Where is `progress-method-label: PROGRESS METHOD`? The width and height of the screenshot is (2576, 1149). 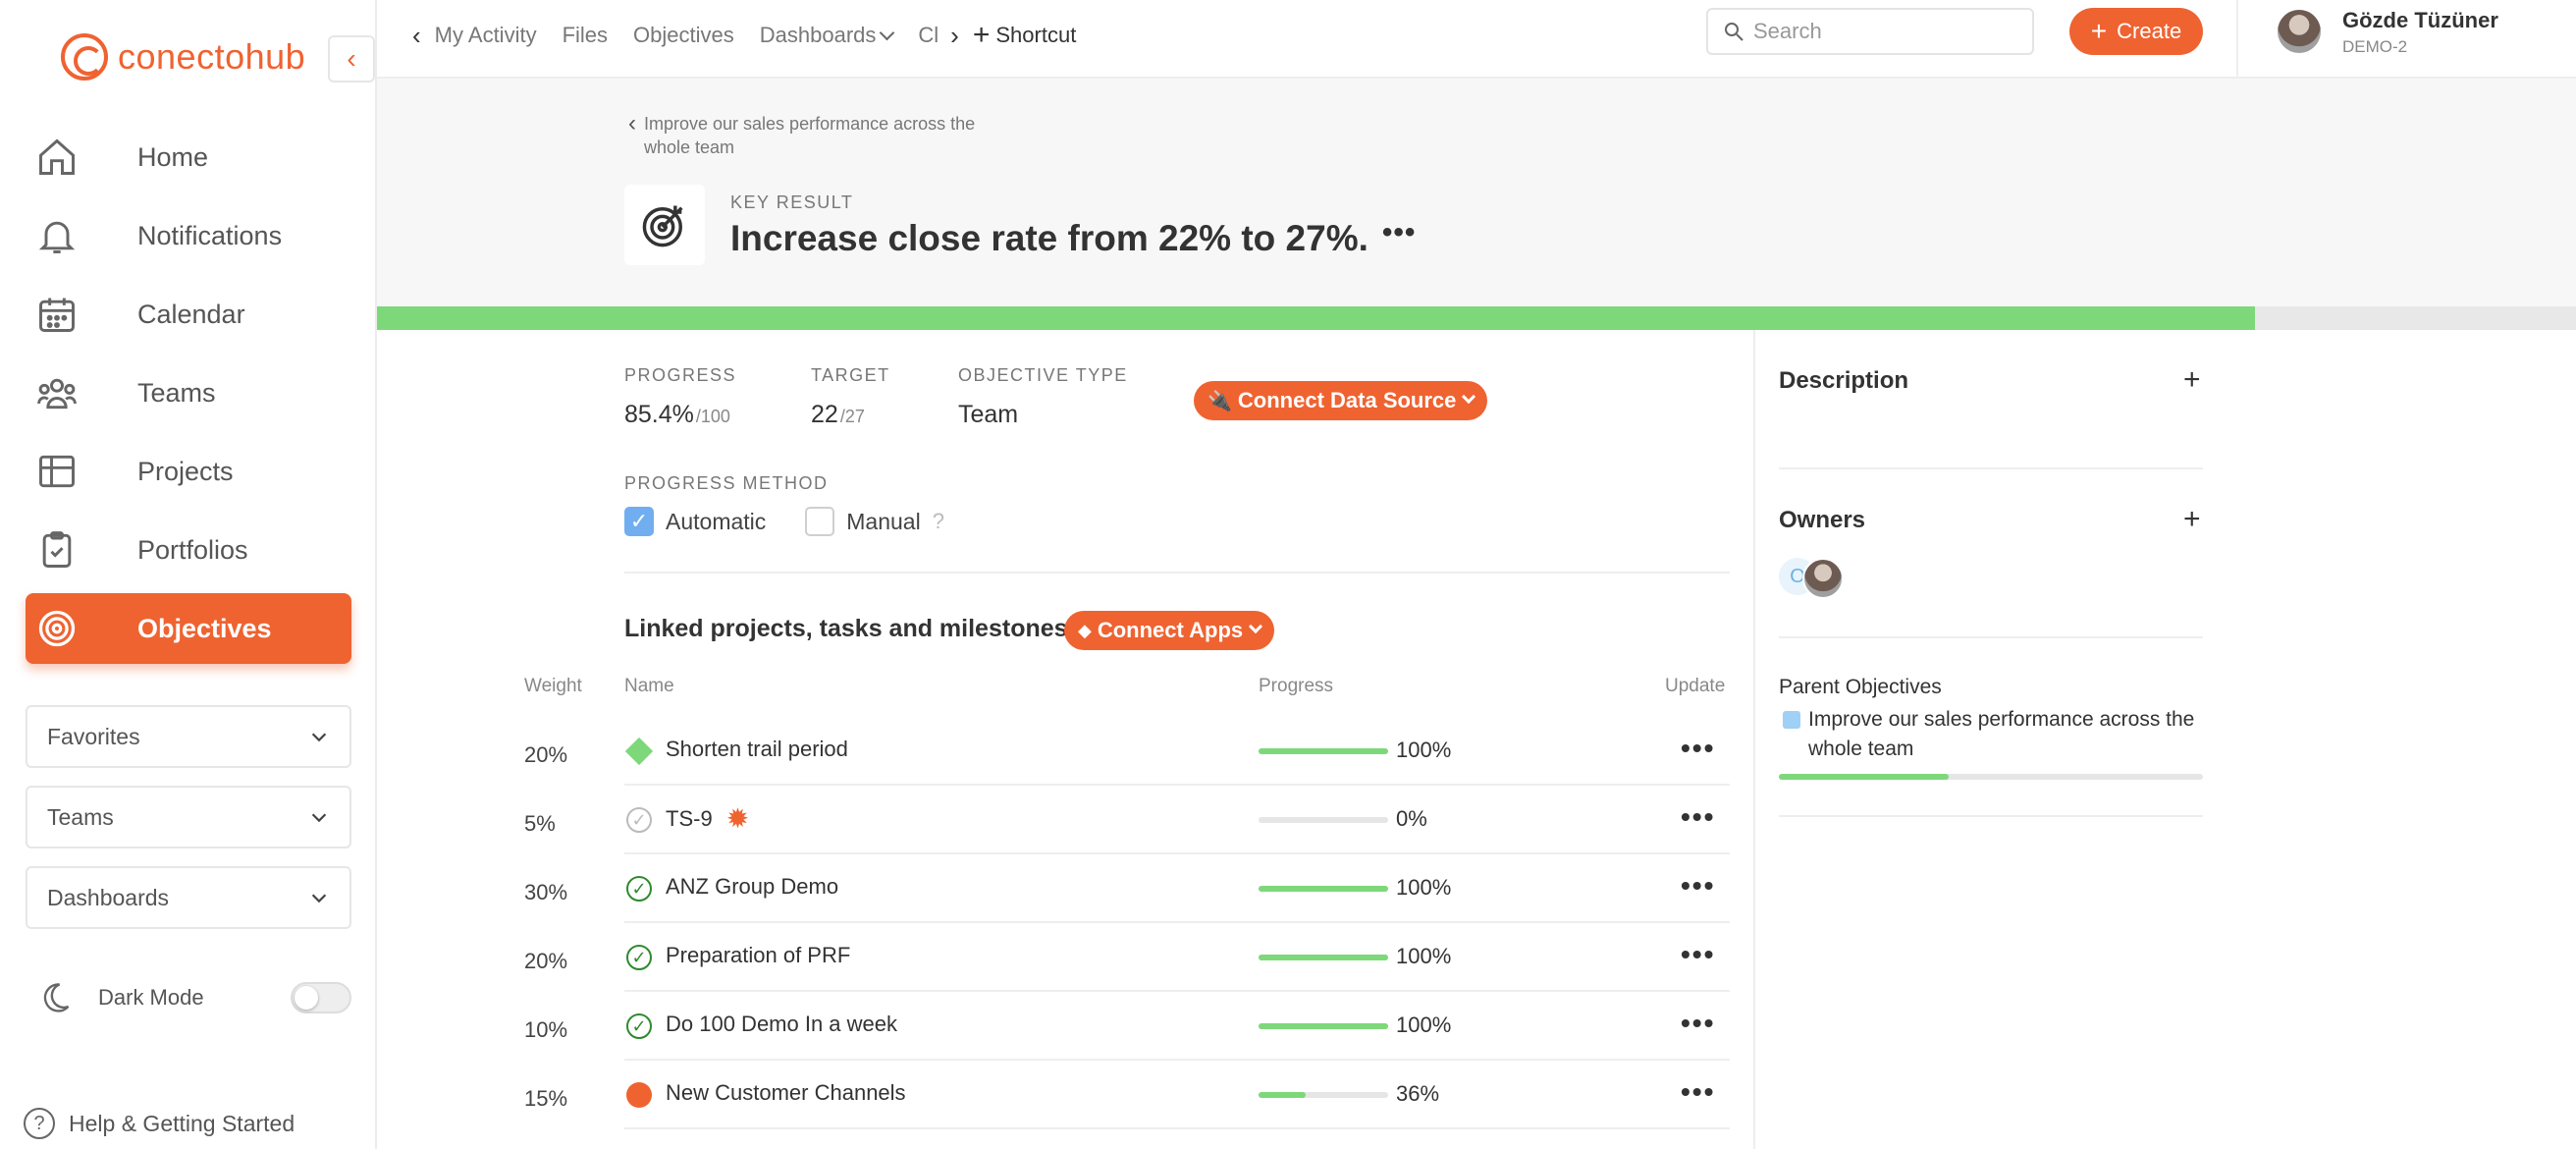
progress-method-label: PROGRESS METHOD is located at coordinates (726, 483).